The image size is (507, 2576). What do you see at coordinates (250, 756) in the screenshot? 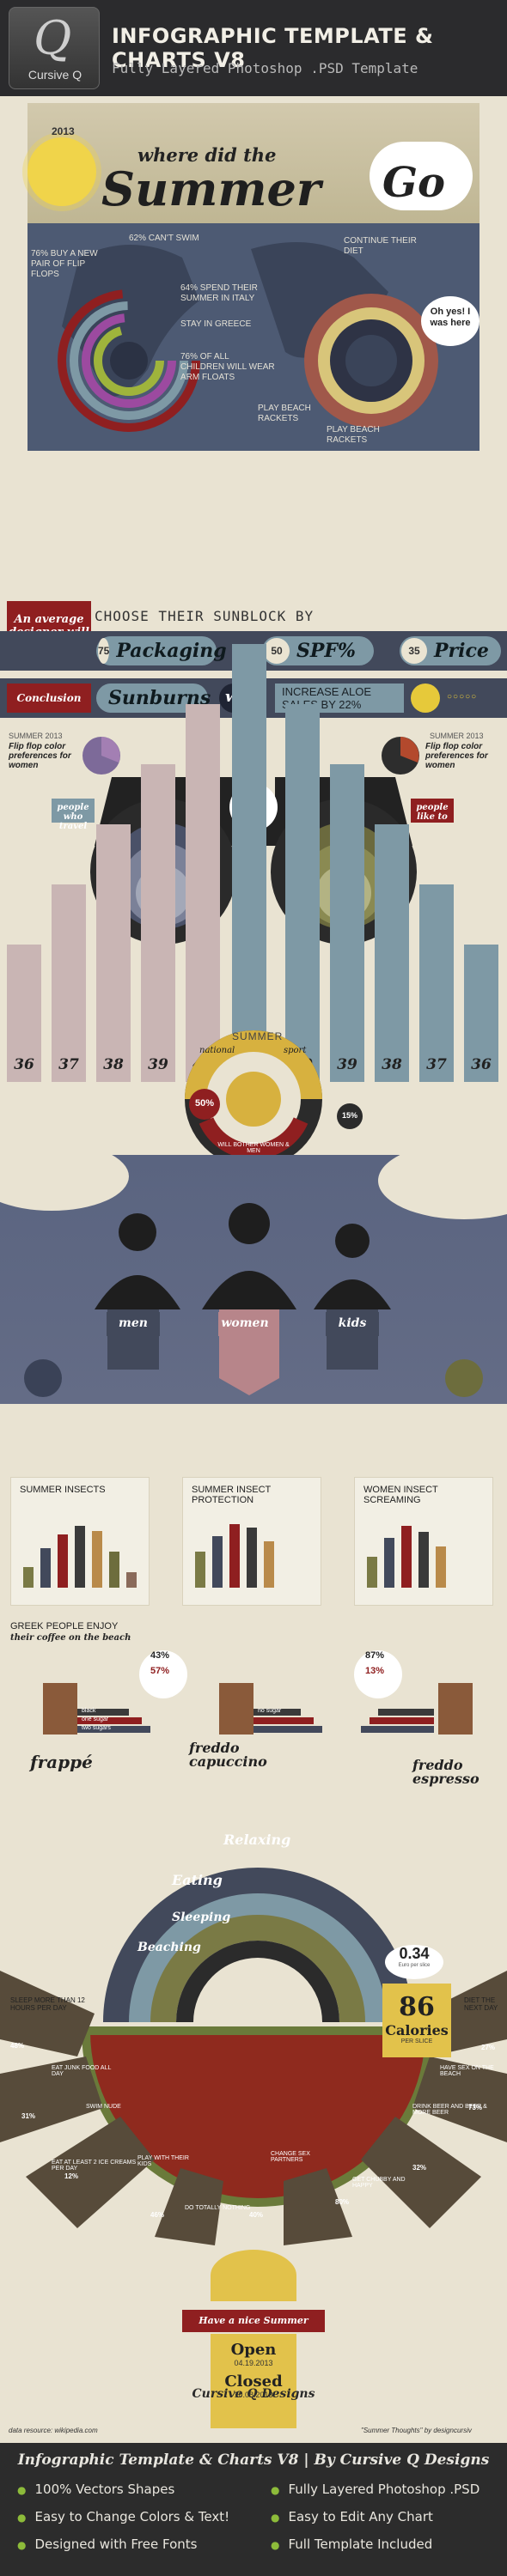
I see `flipflop-pies` at bounding box center [250, 756].